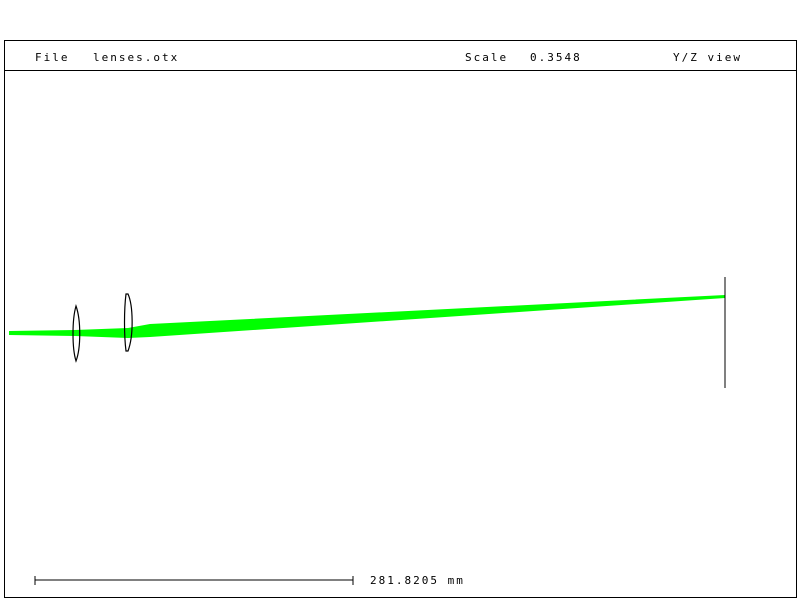  I want to click on view-label: Y/Z view, so click(707, 57).